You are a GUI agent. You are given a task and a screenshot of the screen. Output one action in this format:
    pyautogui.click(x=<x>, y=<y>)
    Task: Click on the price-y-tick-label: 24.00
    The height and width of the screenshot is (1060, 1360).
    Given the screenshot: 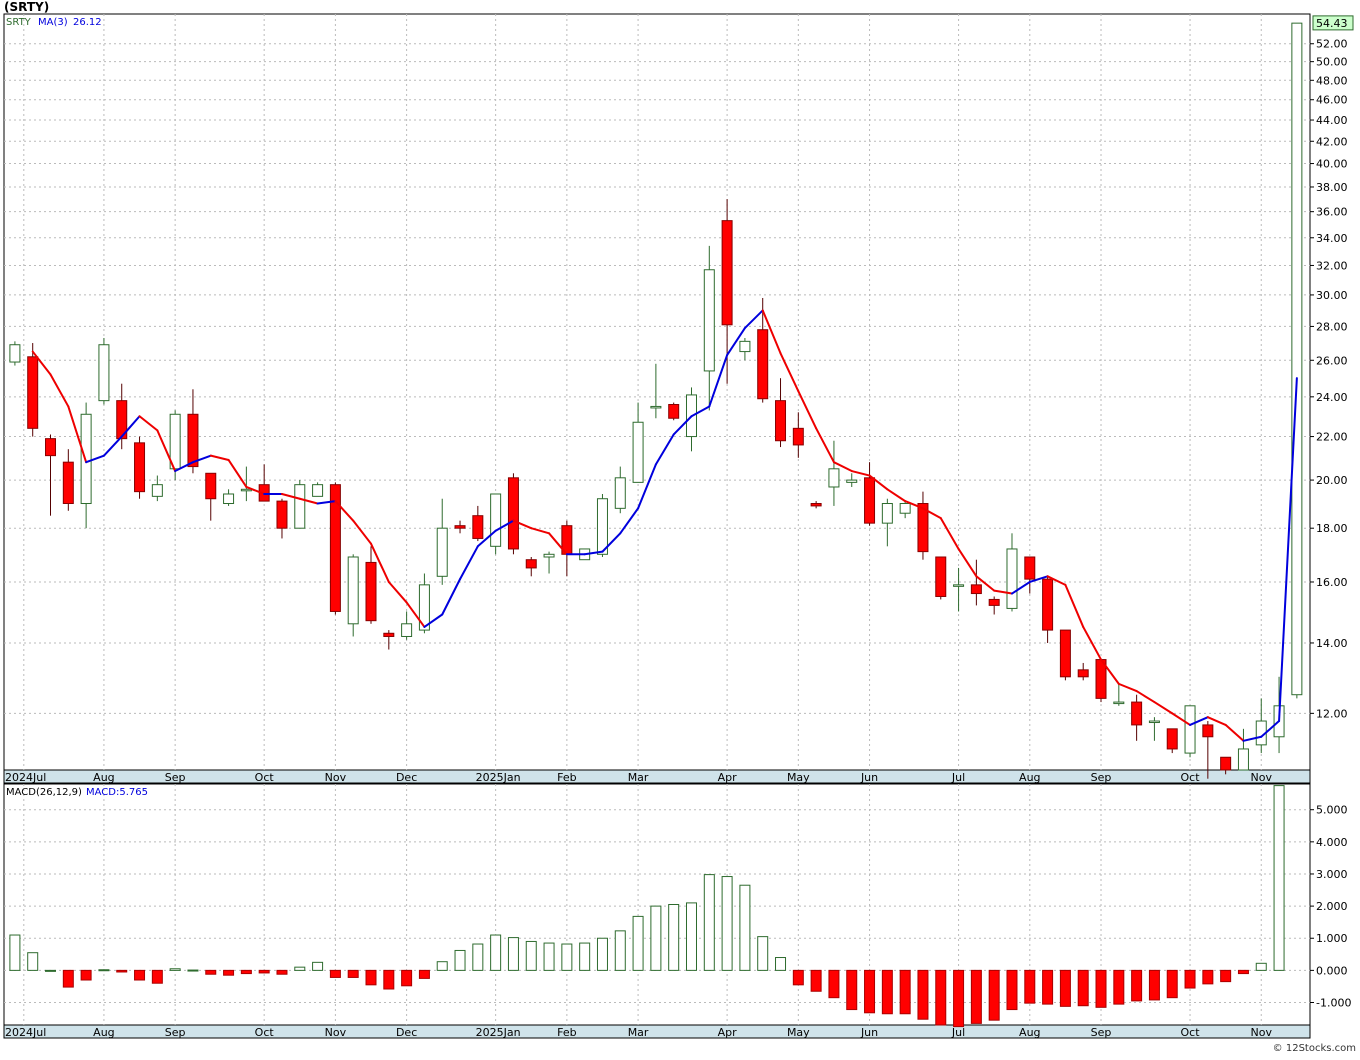 What is the action you would take?
    pyautogui.click(x=1332, y=397)
    